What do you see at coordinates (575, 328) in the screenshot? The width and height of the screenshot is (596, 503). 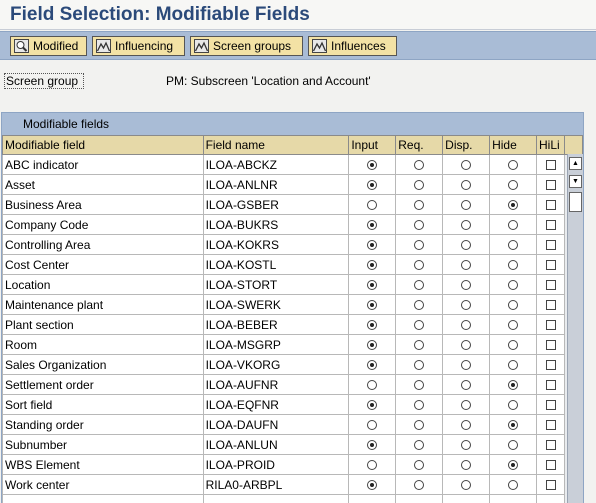 I see `vertical-scrollbar: ▲ ▼` at bounding box center [575, 328].